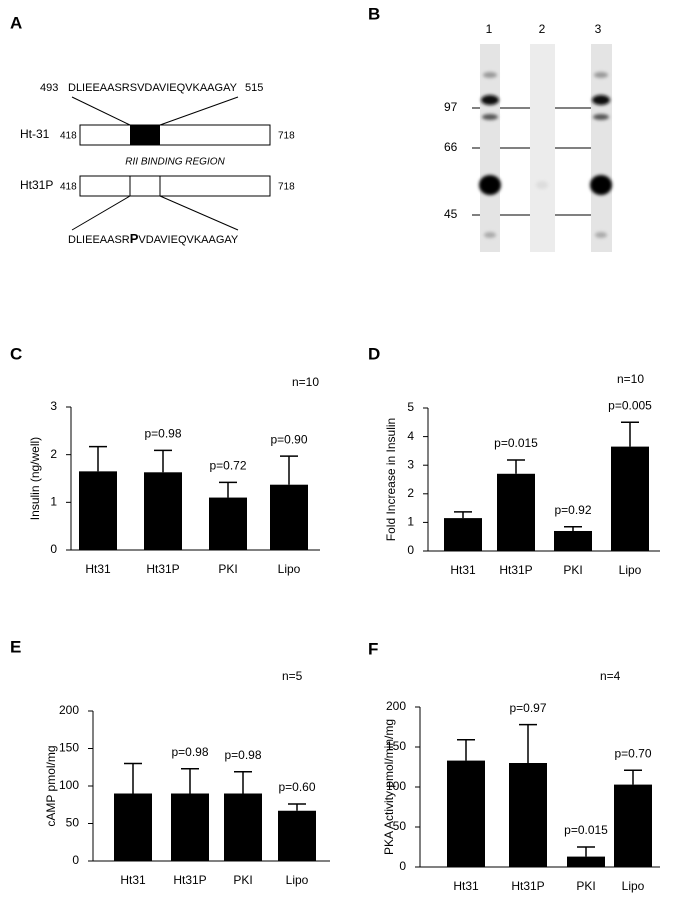  What do you see at coordinates (489, 29) in the screenshot?
I see `lane-label: 1` at bounding box center [489, 29].